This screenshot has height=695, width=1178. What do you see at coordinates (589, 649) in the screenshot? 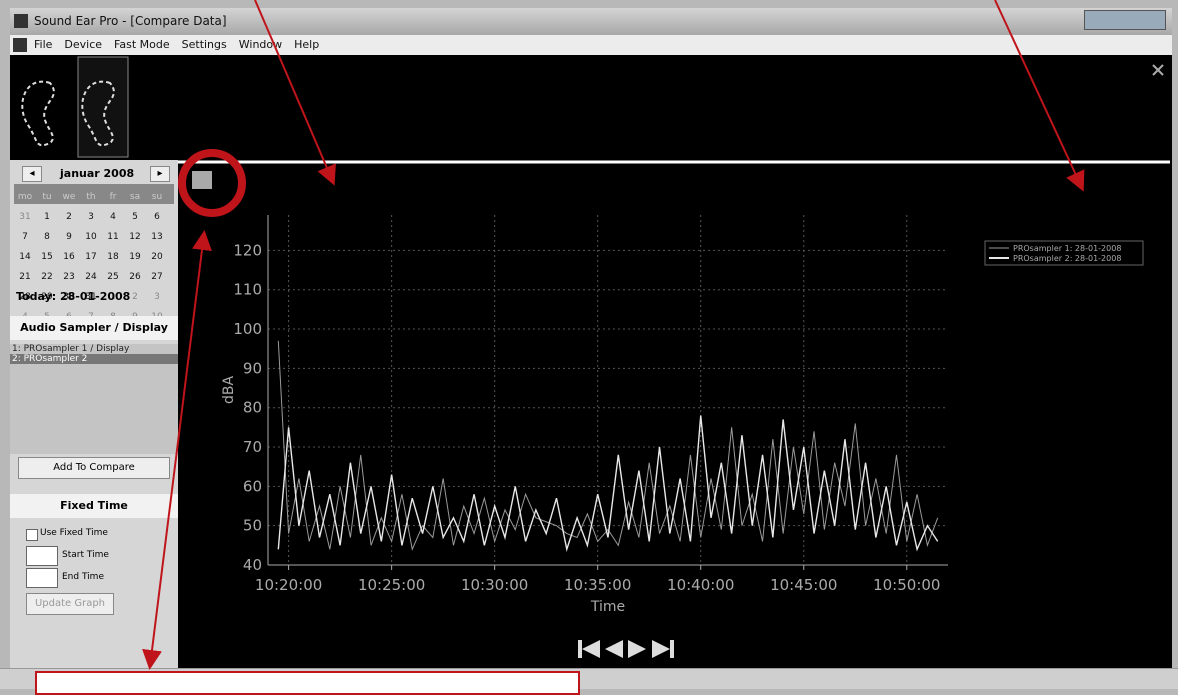
I see `first-button` at bounding box center [589, 649].